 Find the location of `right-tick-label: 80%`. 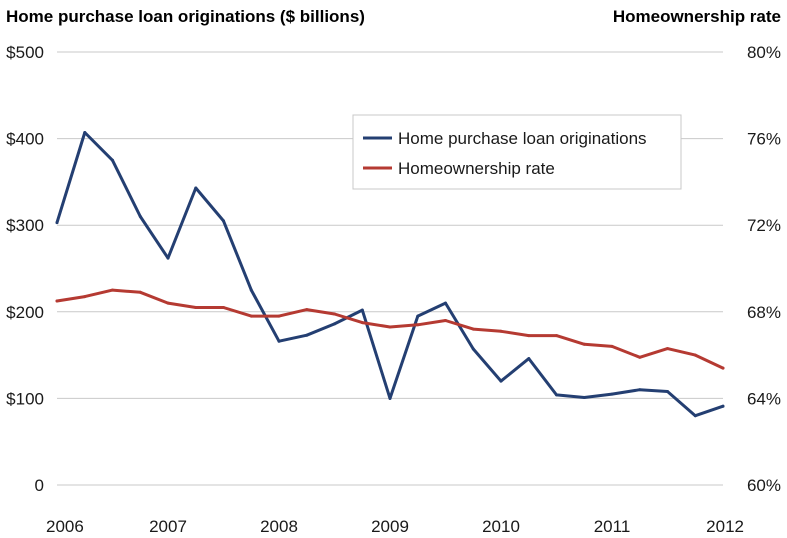

right-tick-label: 80% is located at coordinates (764, 52).